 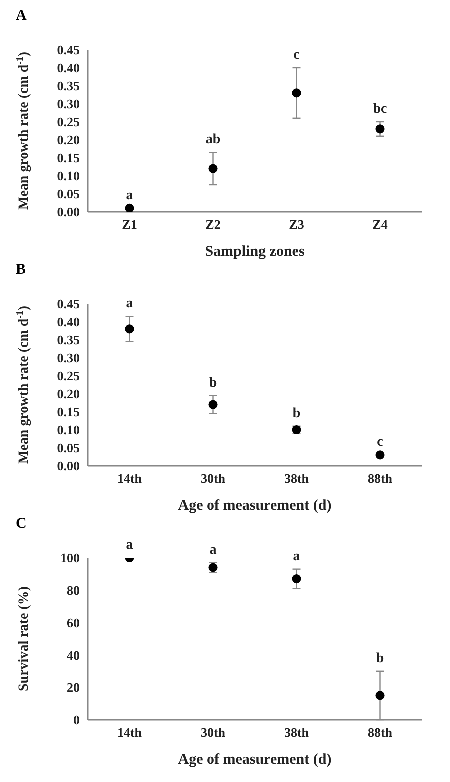 What do you see at coordinates (73, 622) in the screenshot?
I see `y-tick-label: 60` at bounding box center [73, 622].